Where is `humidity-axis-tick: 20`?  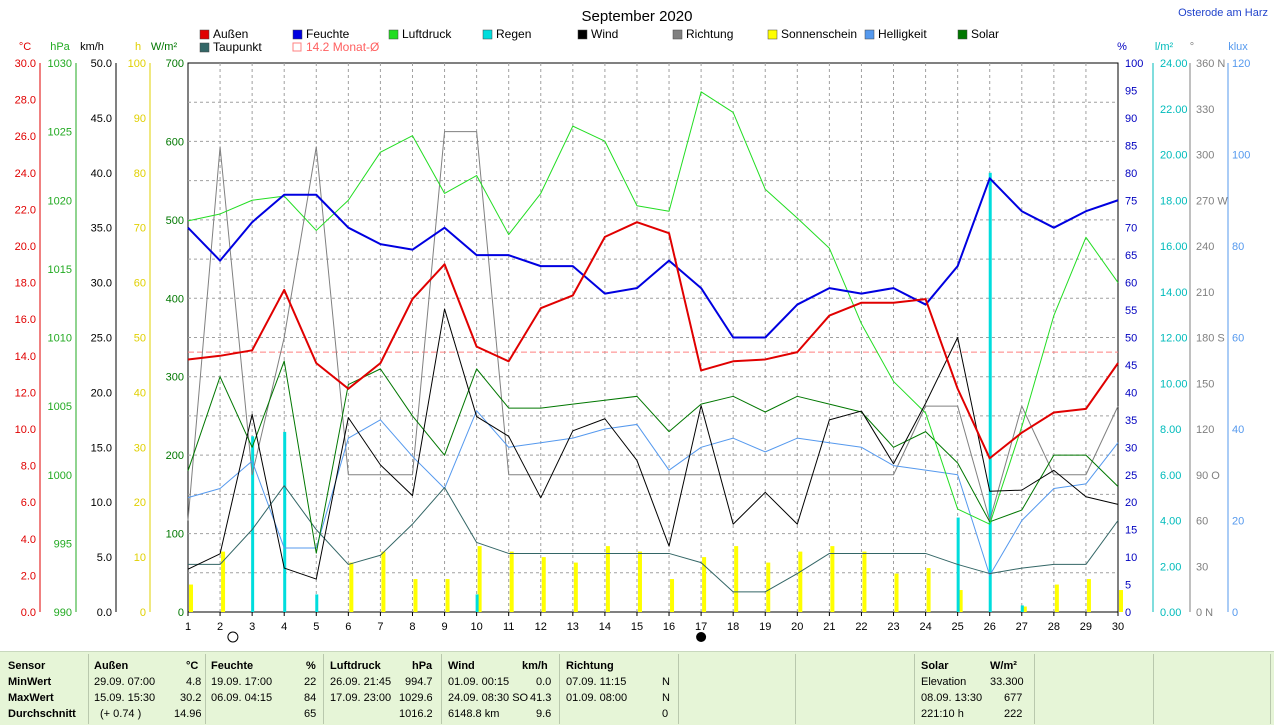
humidity-axis-tick: 20 is located at coordinates (1131, 503).